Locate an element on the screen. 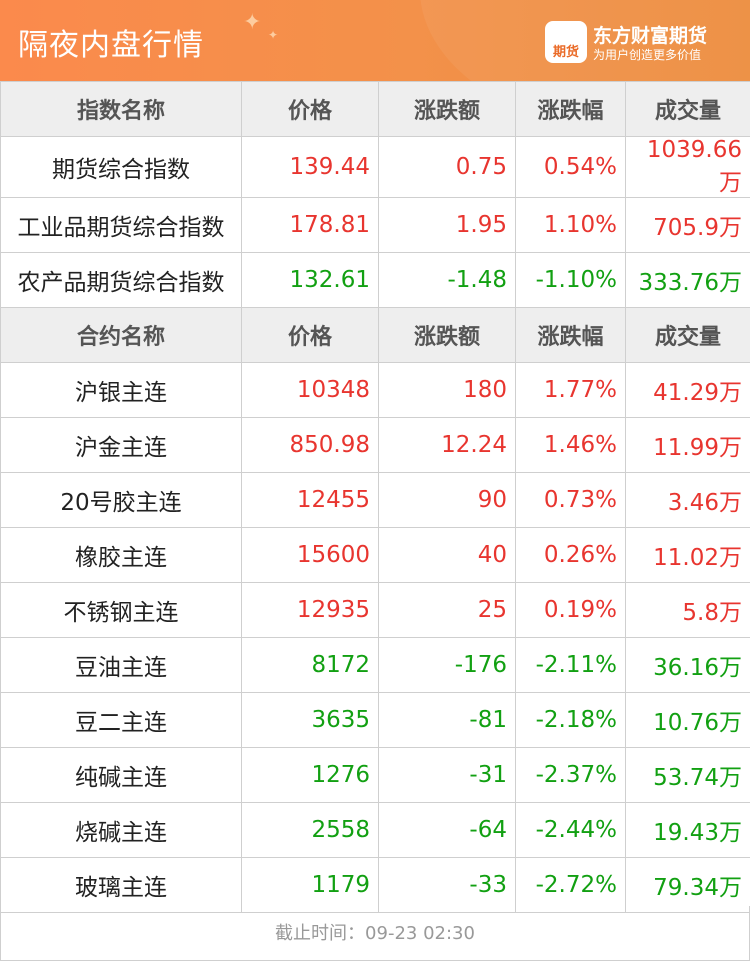 The image size is (750, 961). cell-volume: 333.76万 is located at coordinates (687, 280).